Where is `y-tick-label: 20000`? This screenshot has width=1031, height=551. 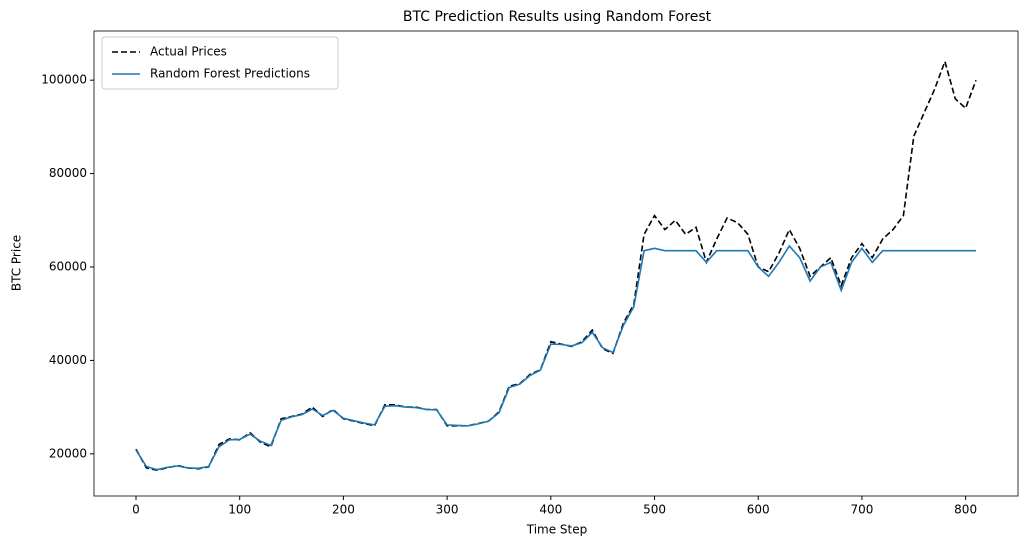 y-tick-label: 20000 is located at coordinates (68, 453).